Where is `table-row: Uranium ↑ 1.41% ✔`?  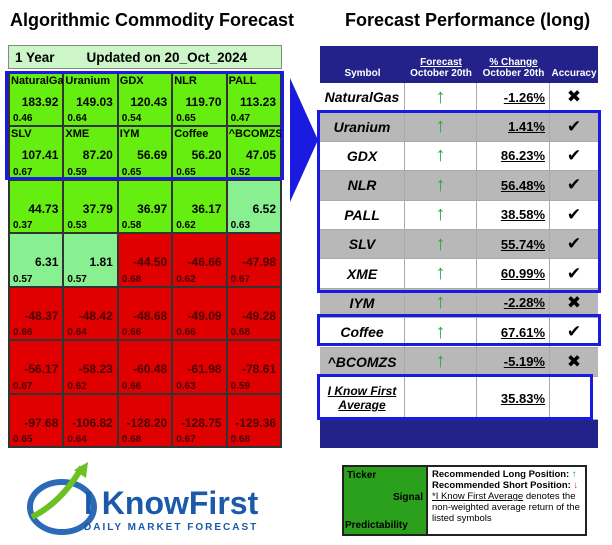
table-row: Uranium ↑ 1.41% ✔ is located at coordinates (459, 127).